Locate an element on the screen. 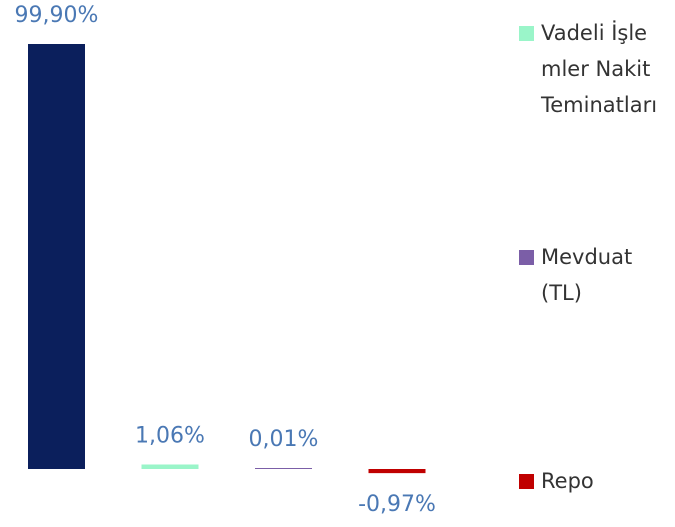 Image resolution: width=675 pixels, height=527 pixels. value-label: 0,01% is located at coordinates (284, 439).